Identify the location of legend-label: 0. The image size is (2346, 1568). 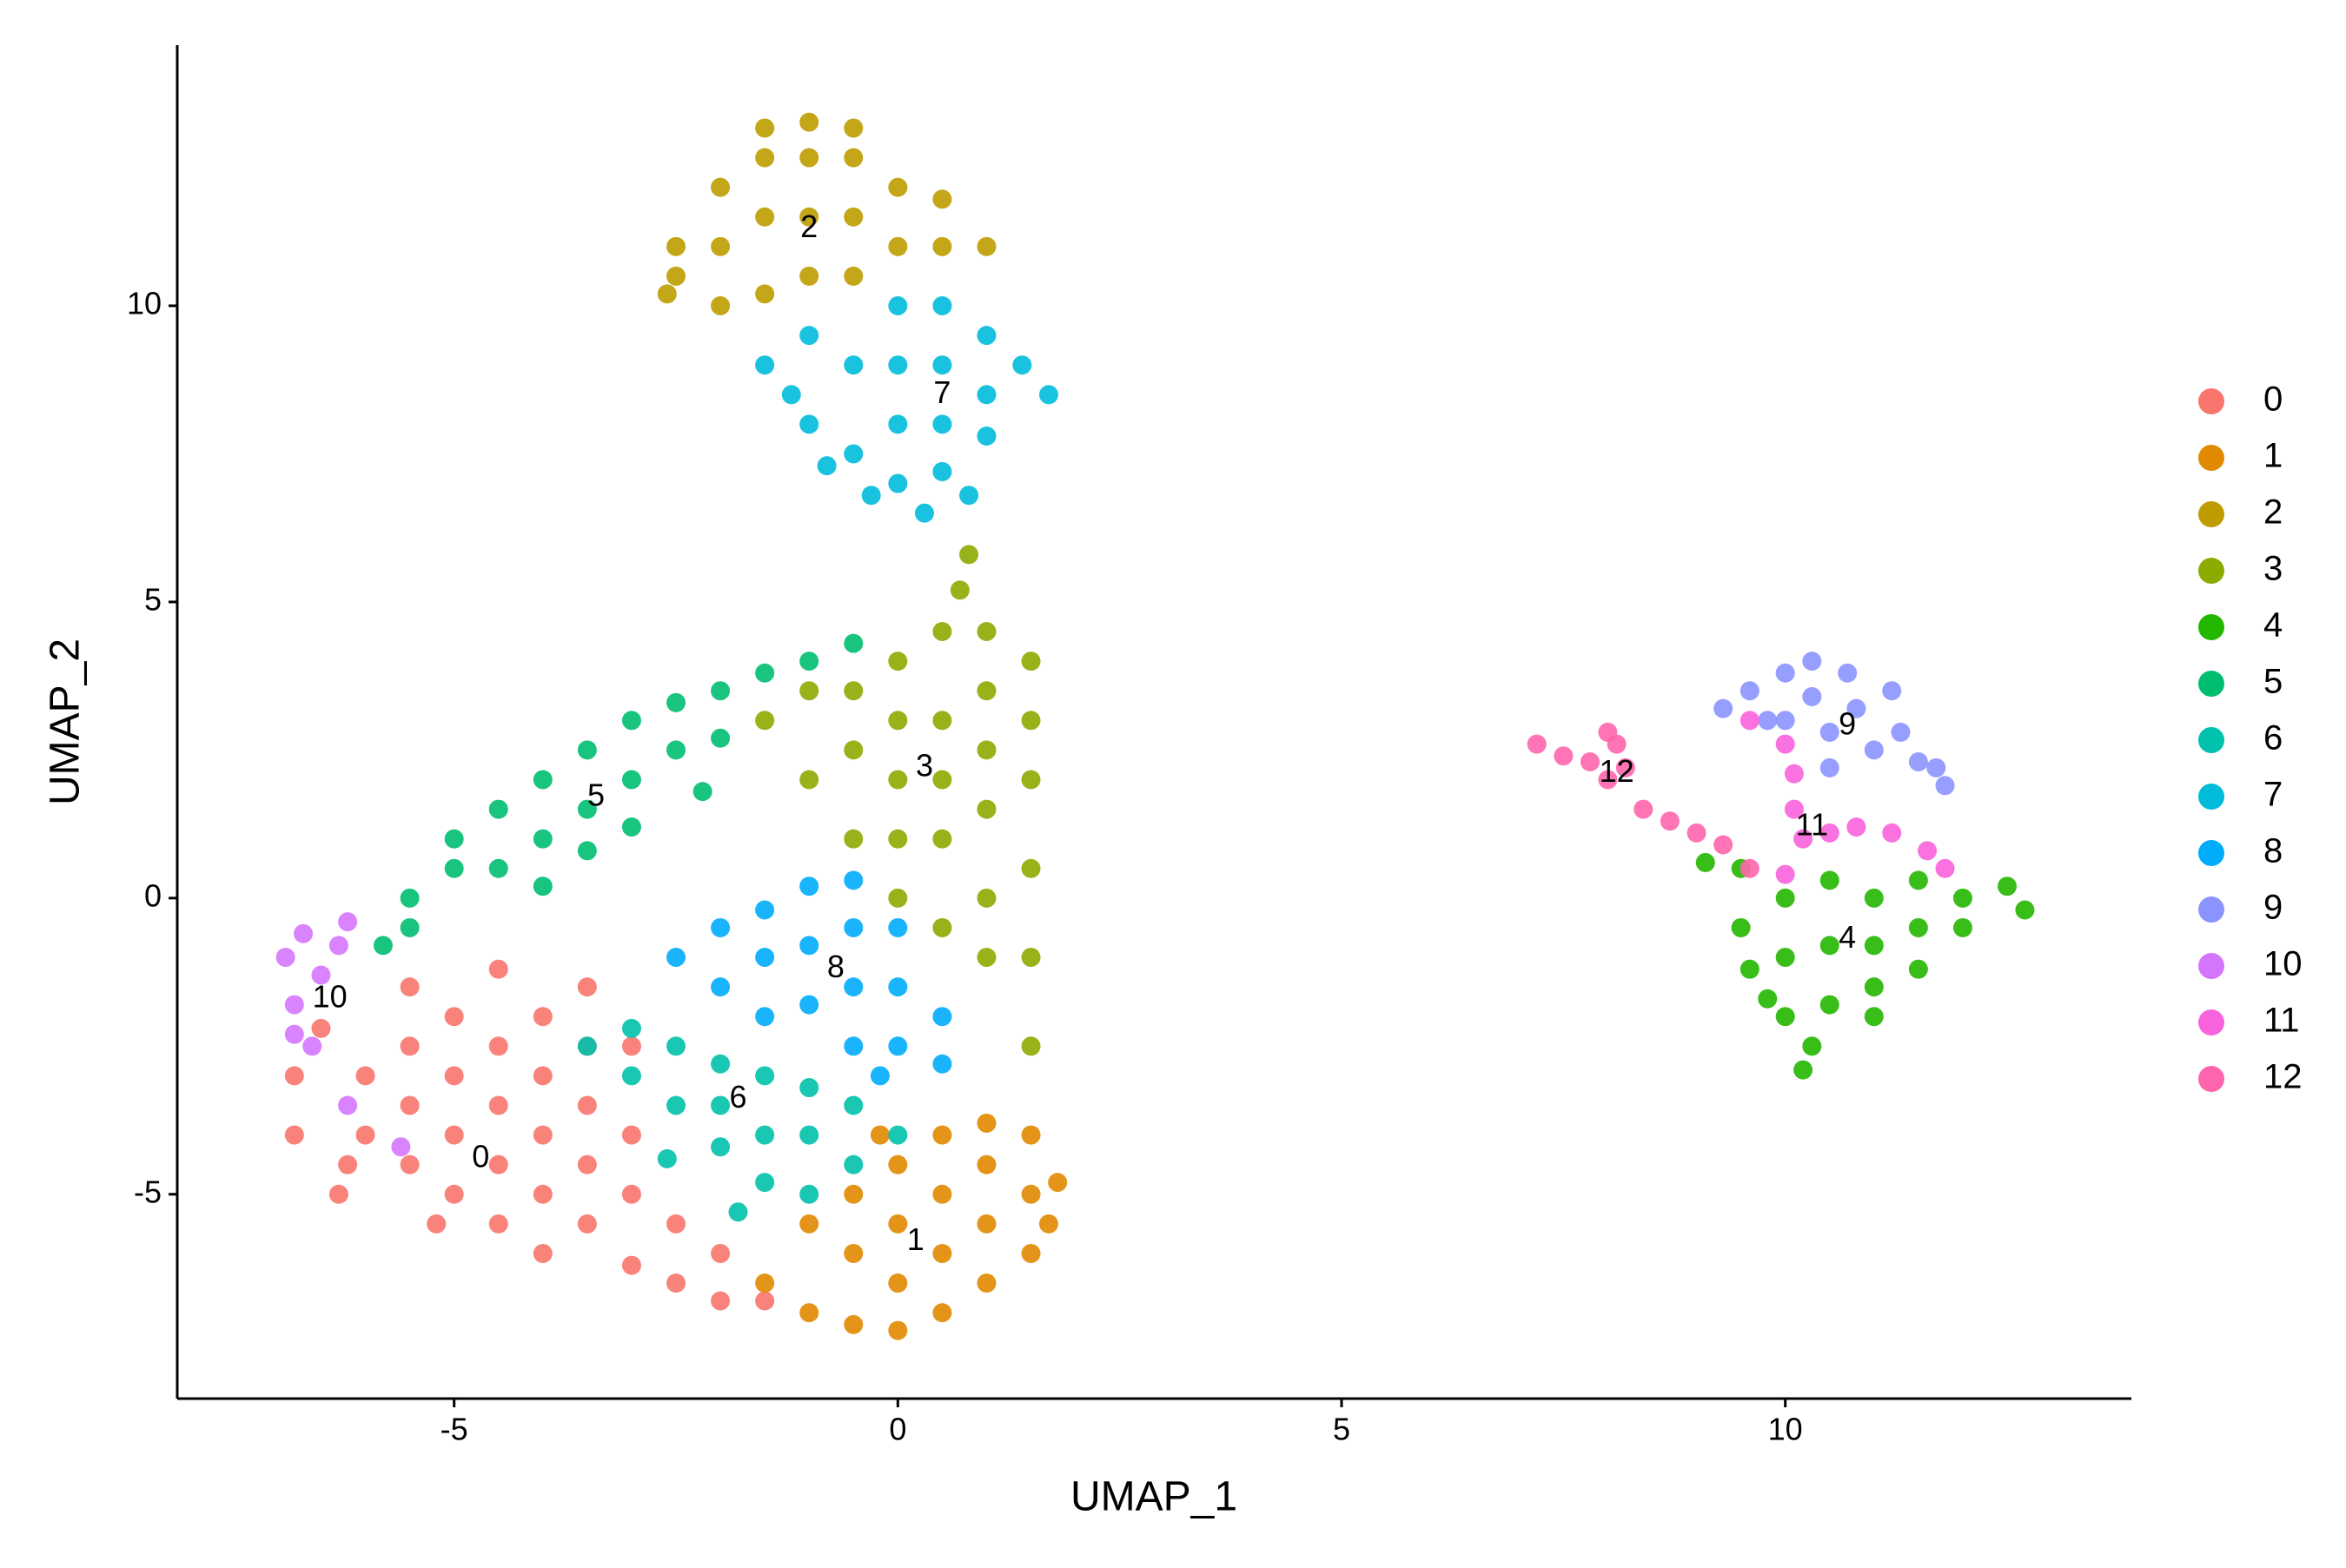
(2273, 399).